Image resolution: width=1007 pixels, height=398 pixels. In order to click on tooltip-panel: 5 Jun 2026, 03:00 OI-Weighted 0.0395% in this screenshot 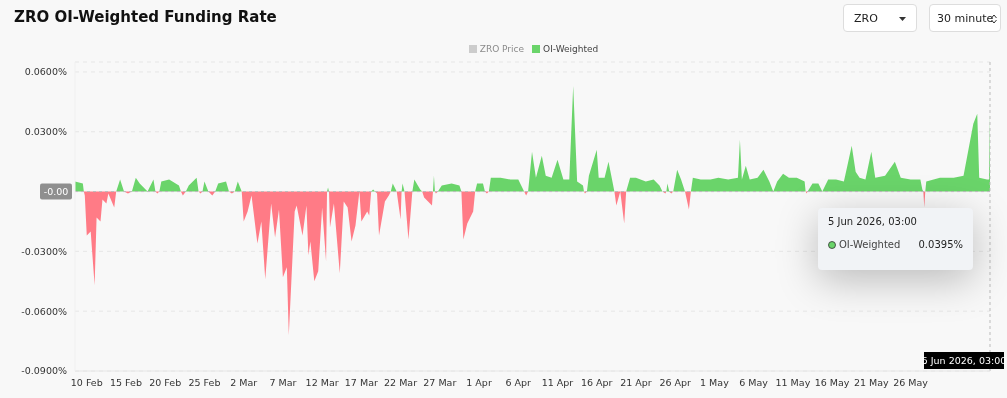, I will do `click(895, 239)`.